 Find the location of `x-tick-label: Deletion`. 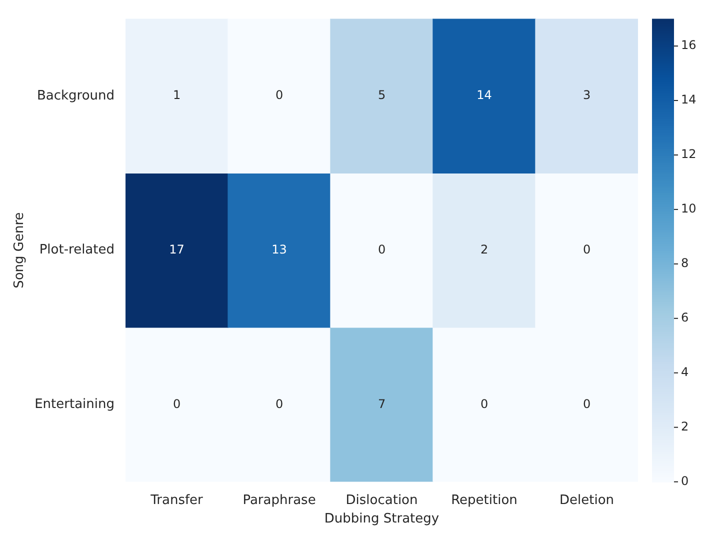

x-tick-label: Deletion is located at coordinates (586, 500).